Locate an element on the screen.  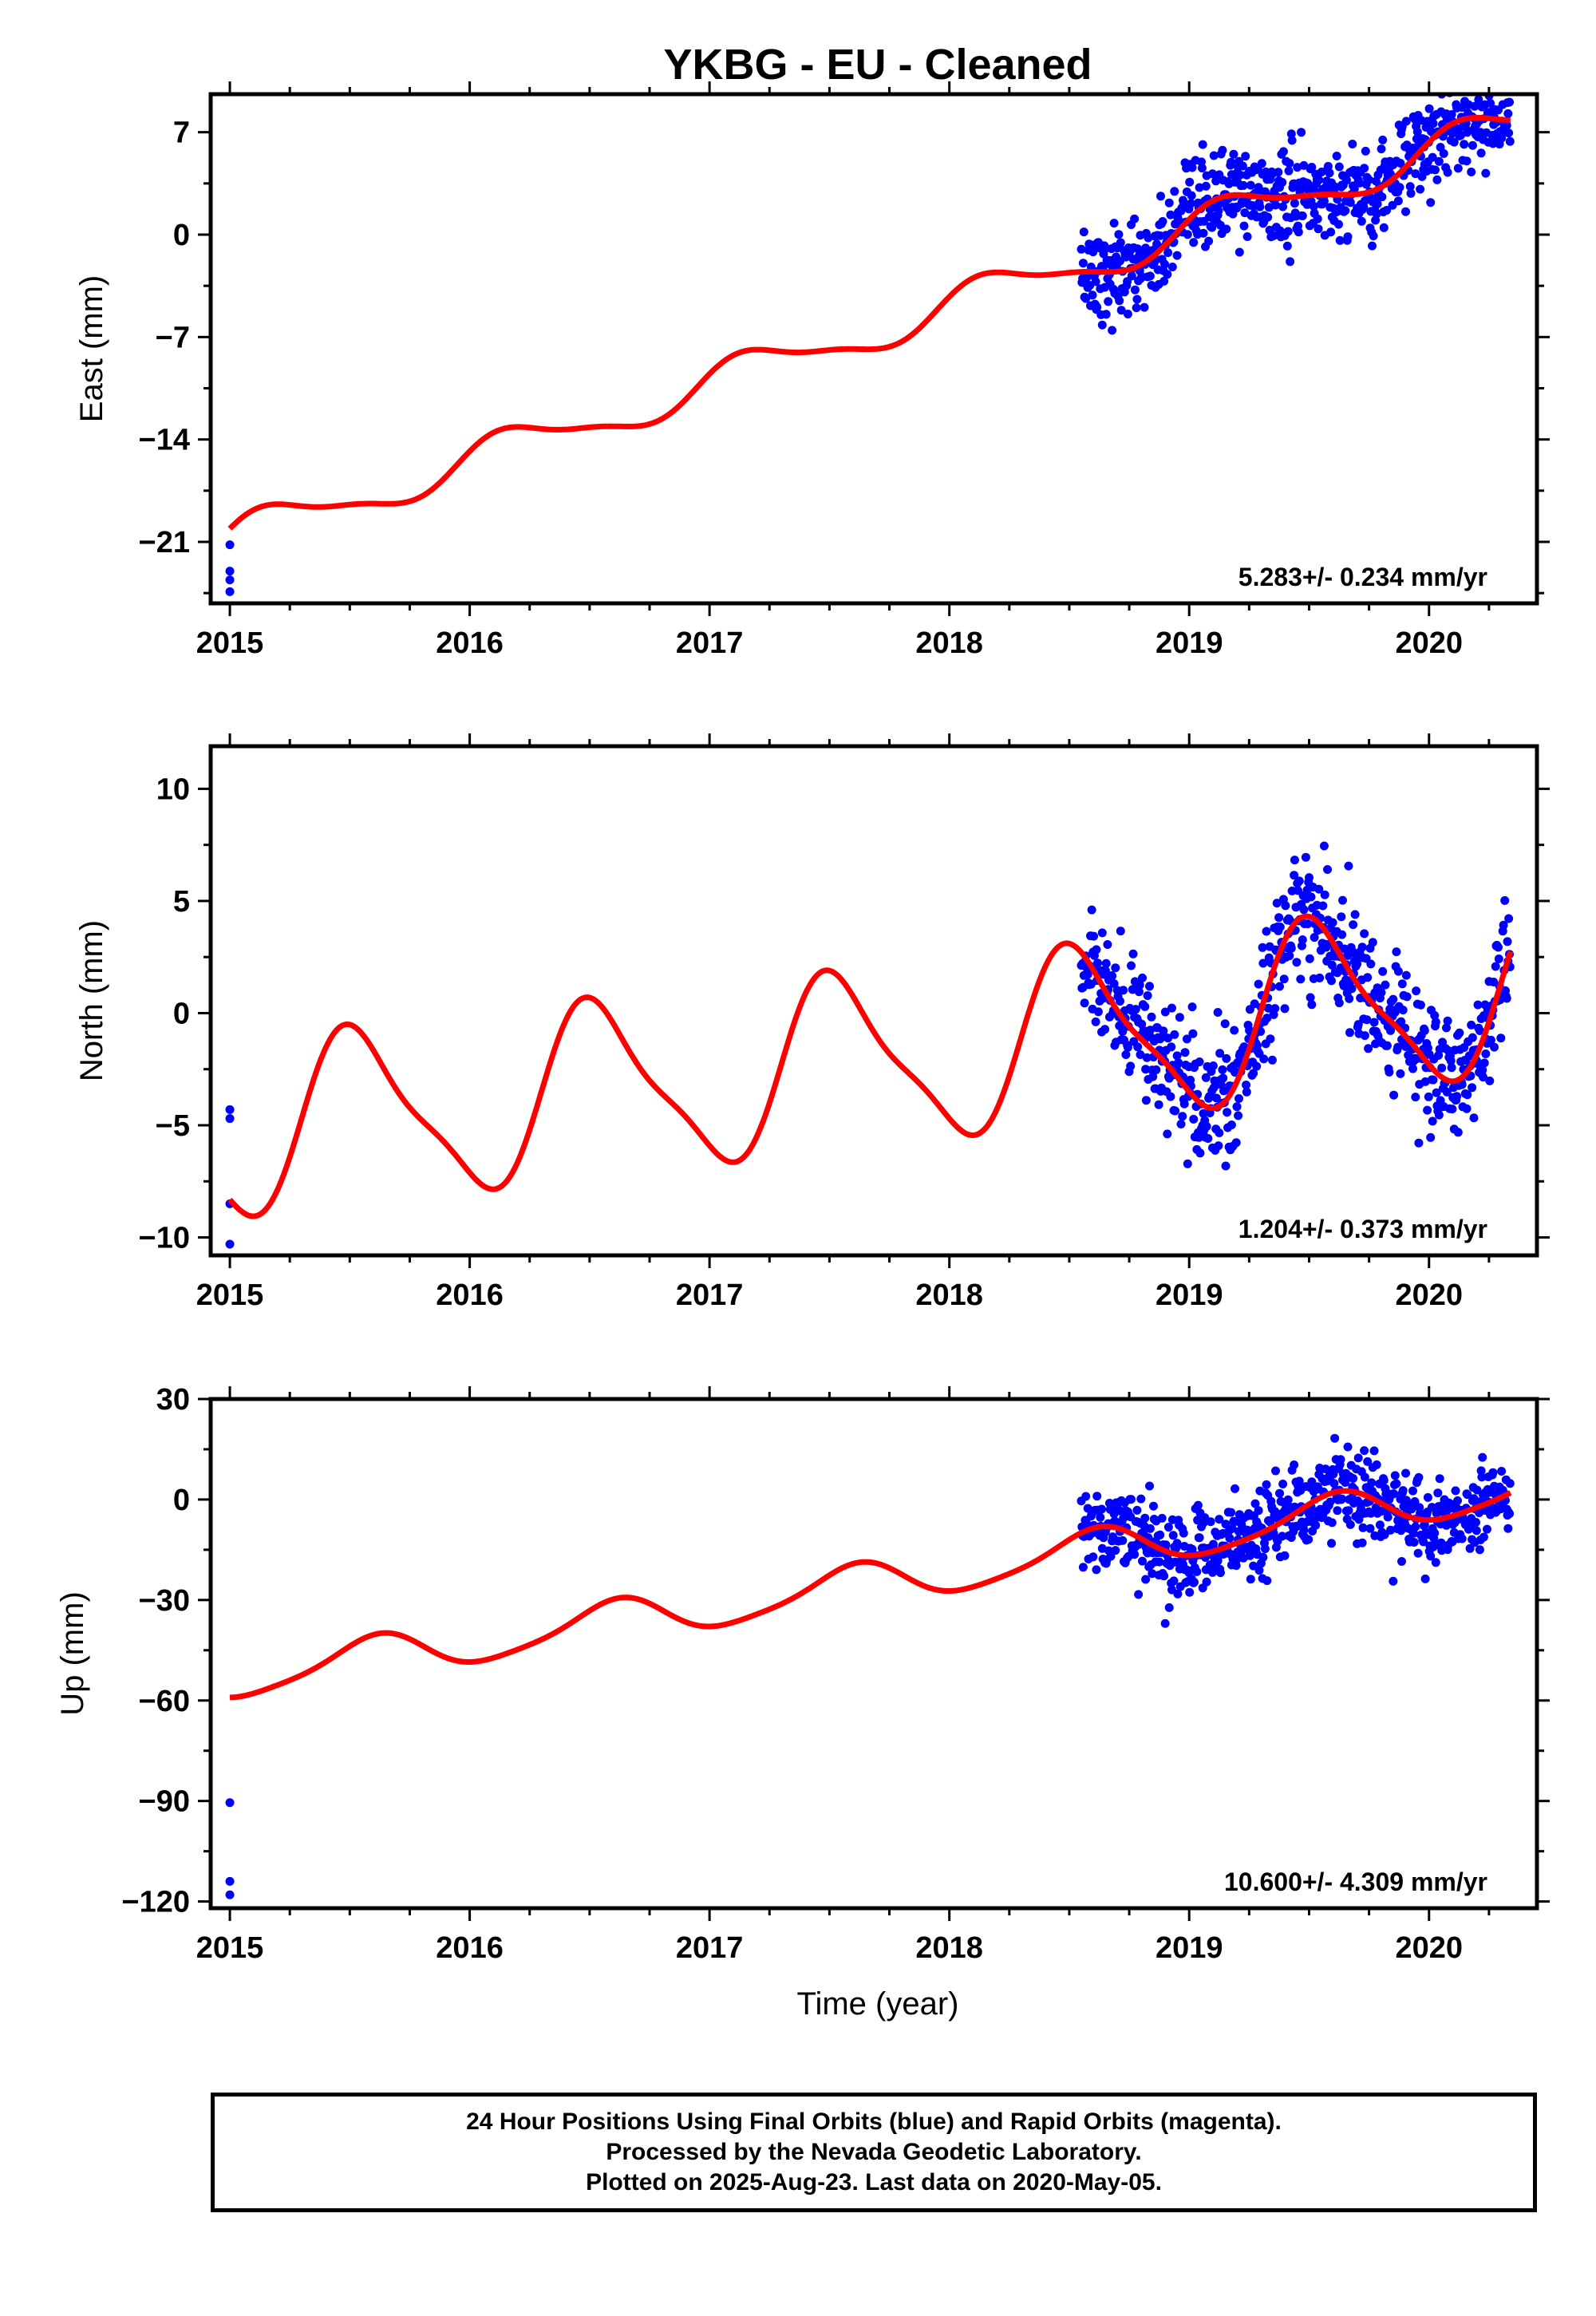
y-tick-label: −10 is located at coordinates (164, 1238).